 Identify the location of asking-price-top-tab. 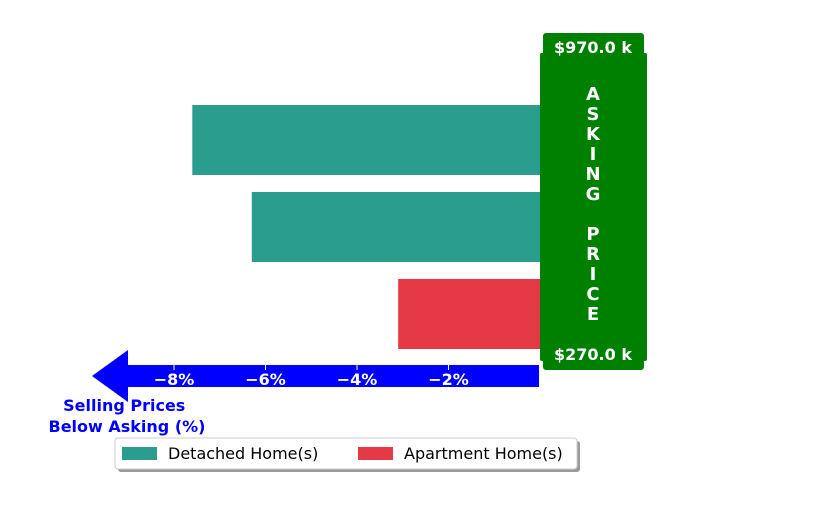
(593, 47).